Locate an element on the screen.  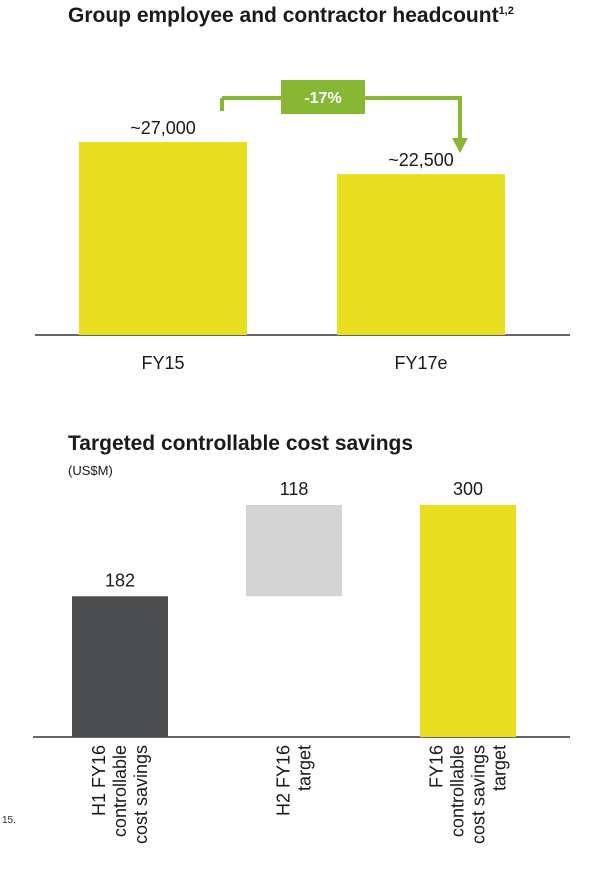
chart2-tick-label: H1 FY16 is located at coordinates (99, 780).